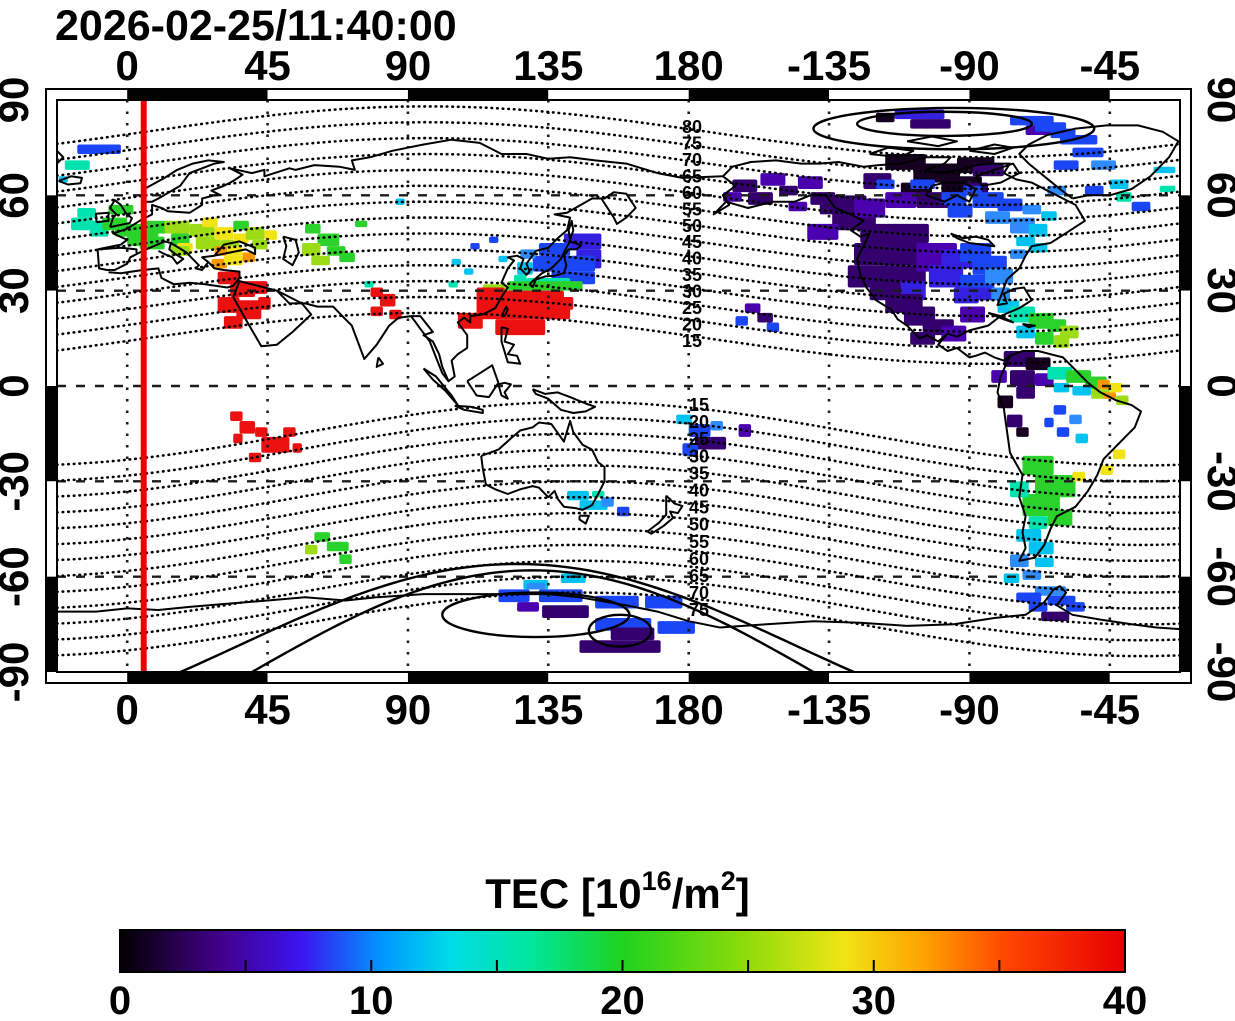 The height and width of the screenshot is (1021, 1235). Describe the element at coordinates (699, 508) in the screenshot. I see `contour-label-south: 45` at that location.